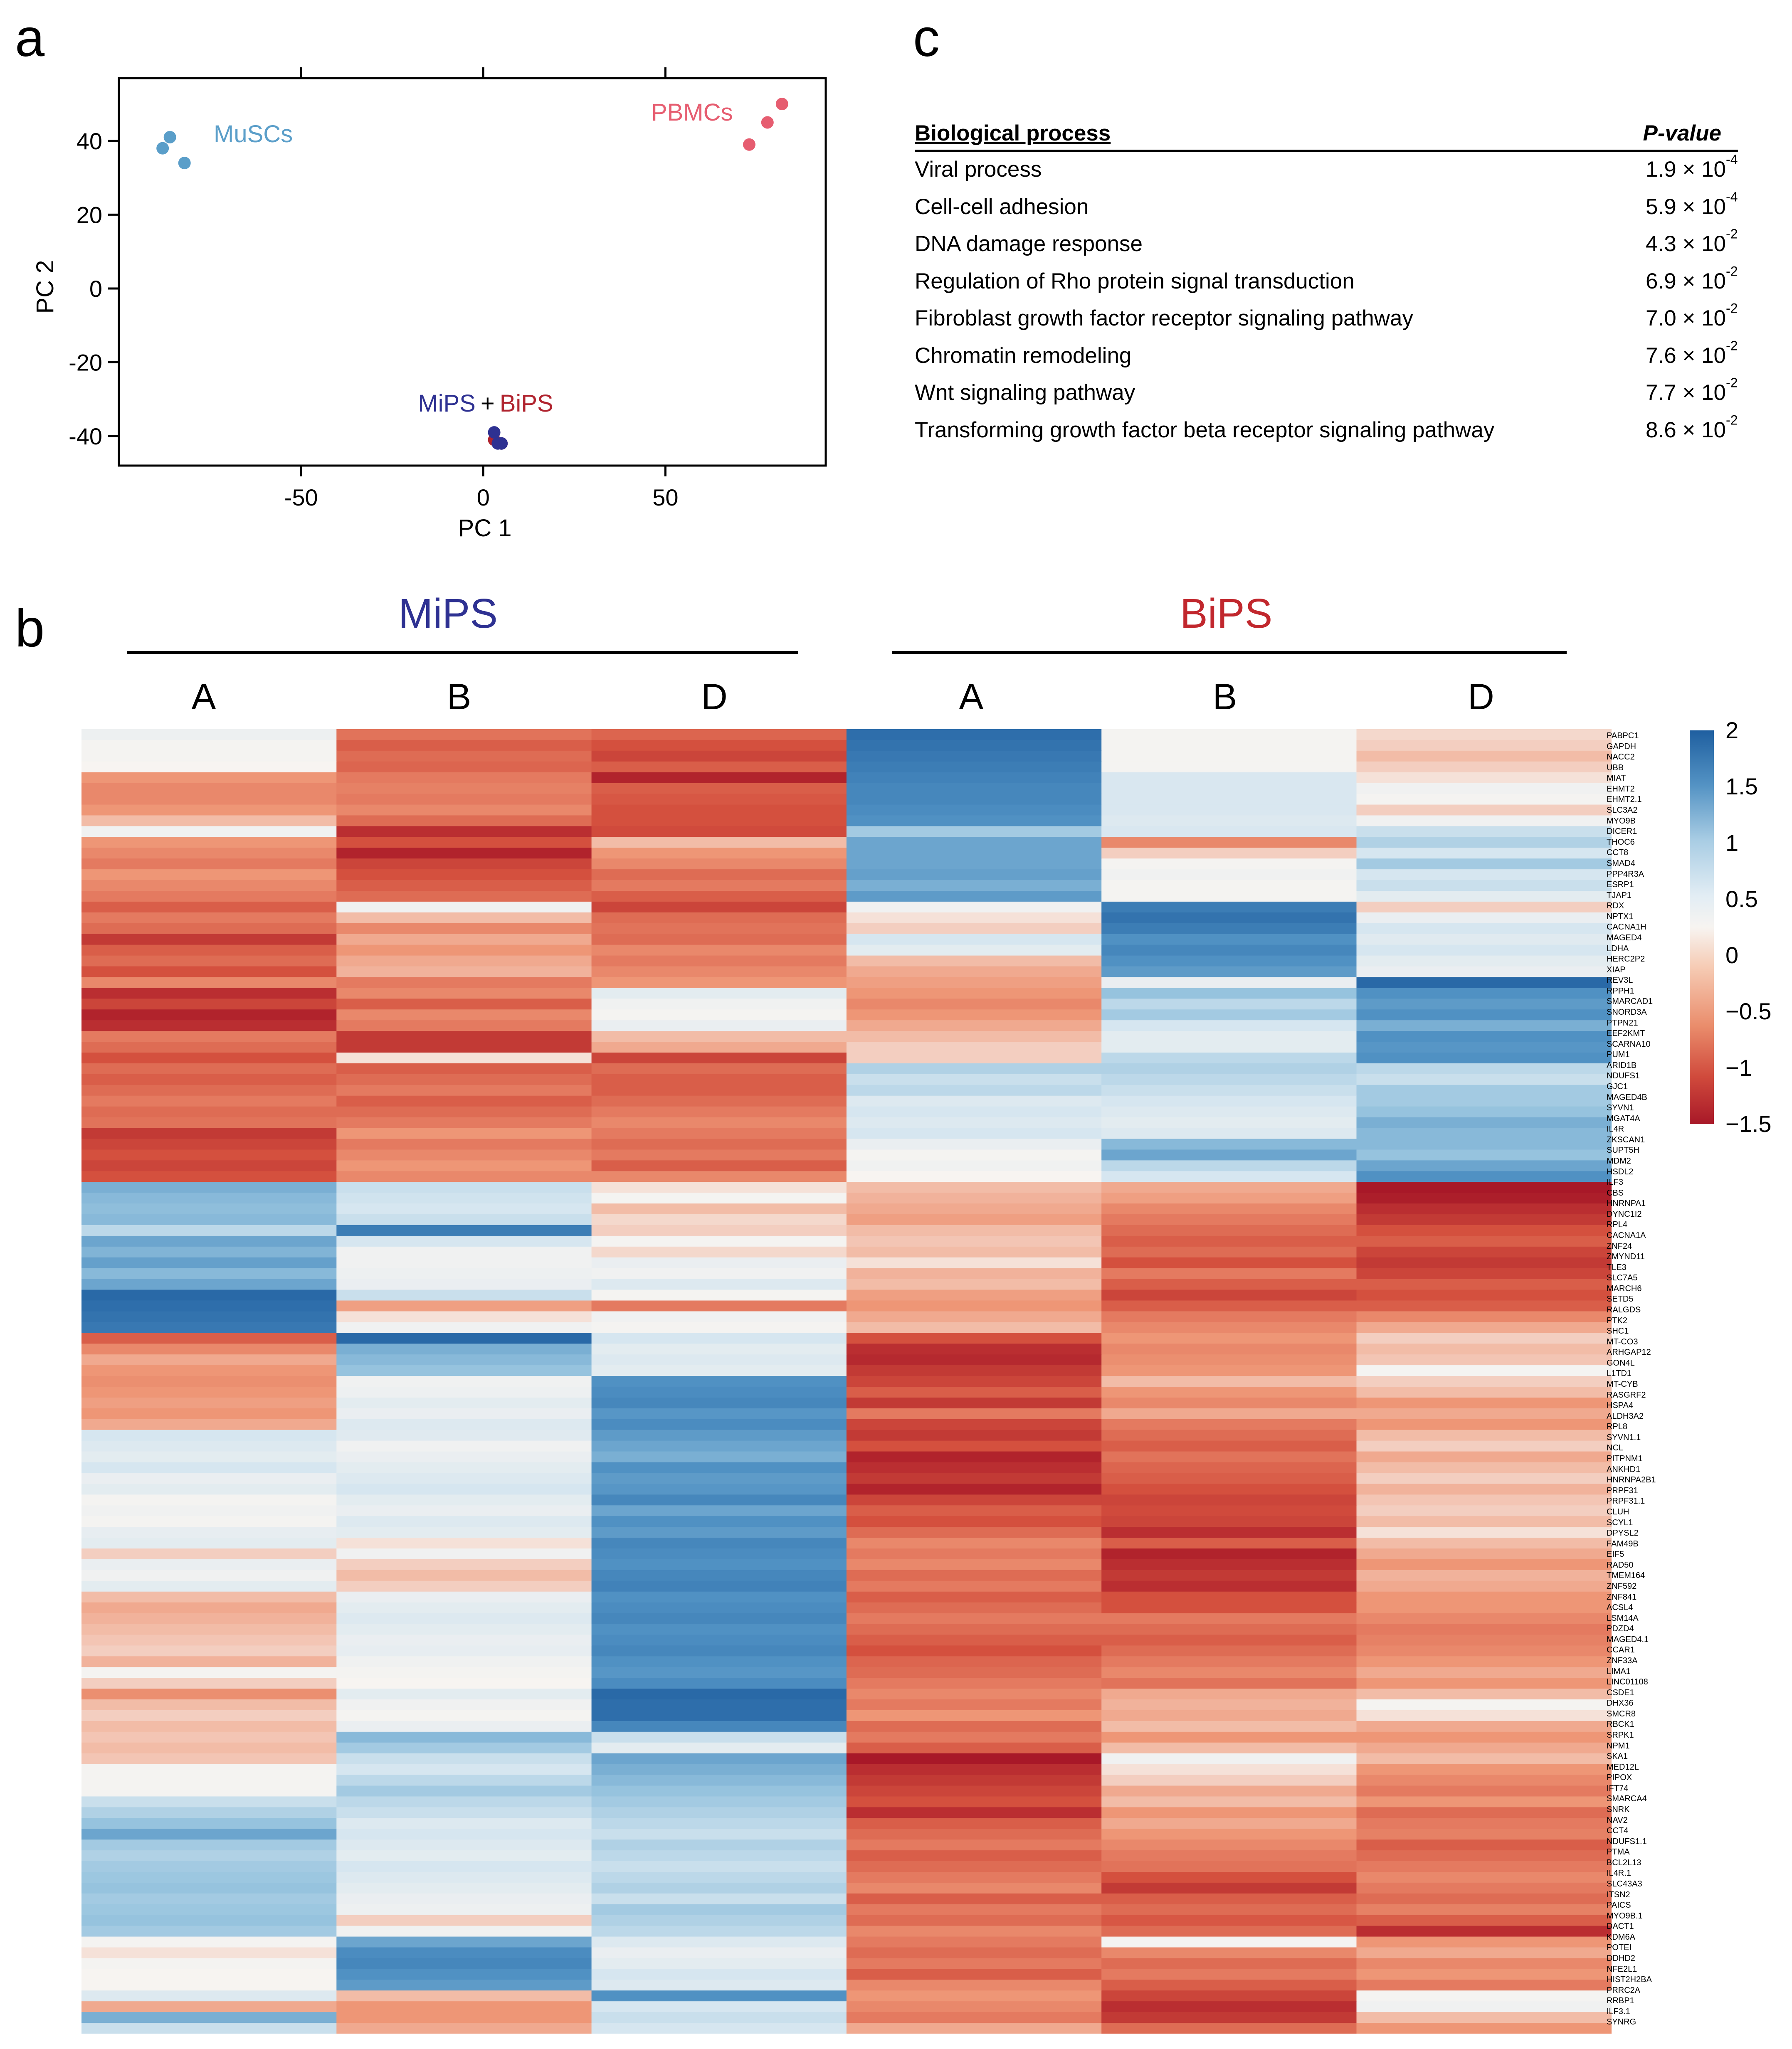 The height and width of the screenshot is (2049, 1792). Describe the element at coordinates (1621, 757) in the screenshot. I see `gene-label: NACC2` at that location.